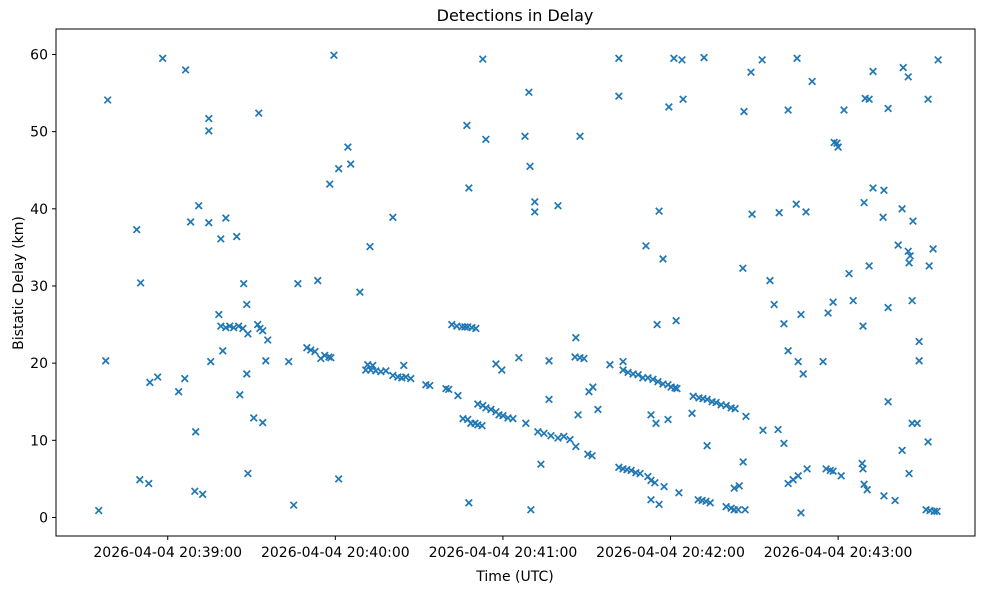 This screenshot has height=594, width=989. Describe the element at coordinates (167, 553) in the screenshot. I see `x-tick-label: 2026-04-04 20:39:00` at that location.